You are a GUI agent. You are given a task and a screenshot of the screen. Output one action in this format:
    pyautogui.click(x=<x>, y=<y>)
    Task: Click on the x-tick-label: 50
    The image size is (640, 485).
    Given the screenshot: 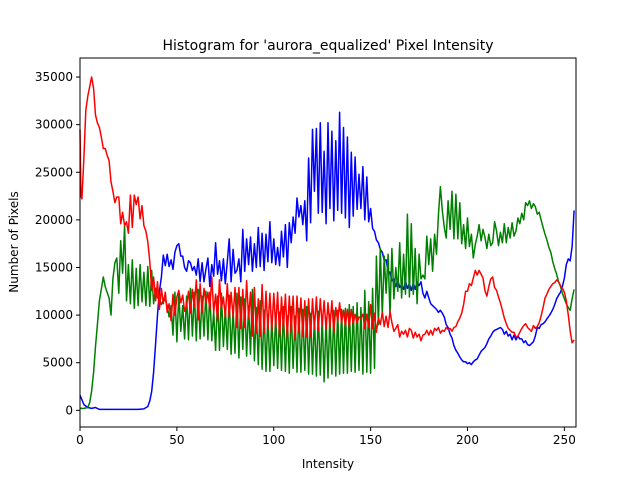 What is the action you would take?
    pyautogui.click(x=176, y=440)
    